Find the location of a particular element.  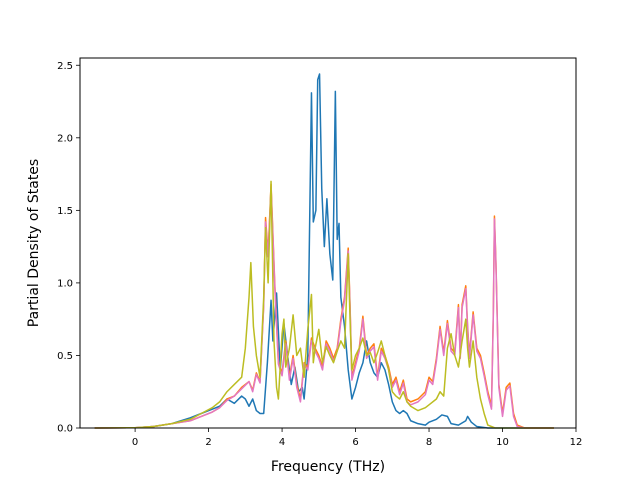

x-tick-label: 12 is located at coordinates (576, 442).